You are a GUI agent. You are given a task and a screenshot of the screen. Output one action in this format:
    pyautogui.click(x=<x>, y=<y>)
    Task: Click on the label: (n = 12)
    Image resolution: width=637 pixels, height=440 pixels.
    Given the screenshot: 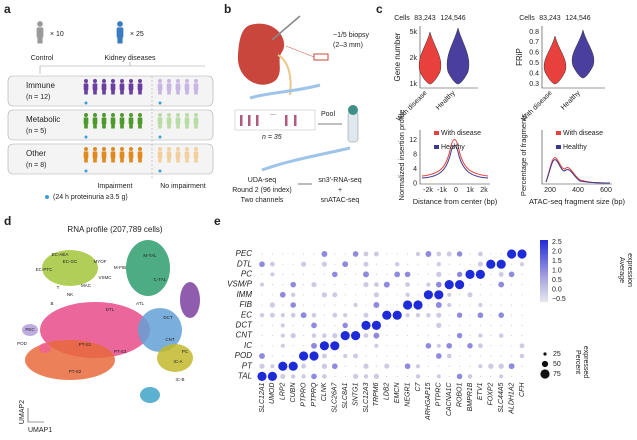 What is the action you would take?
    pyautogui.click(x=38, y=97)
    